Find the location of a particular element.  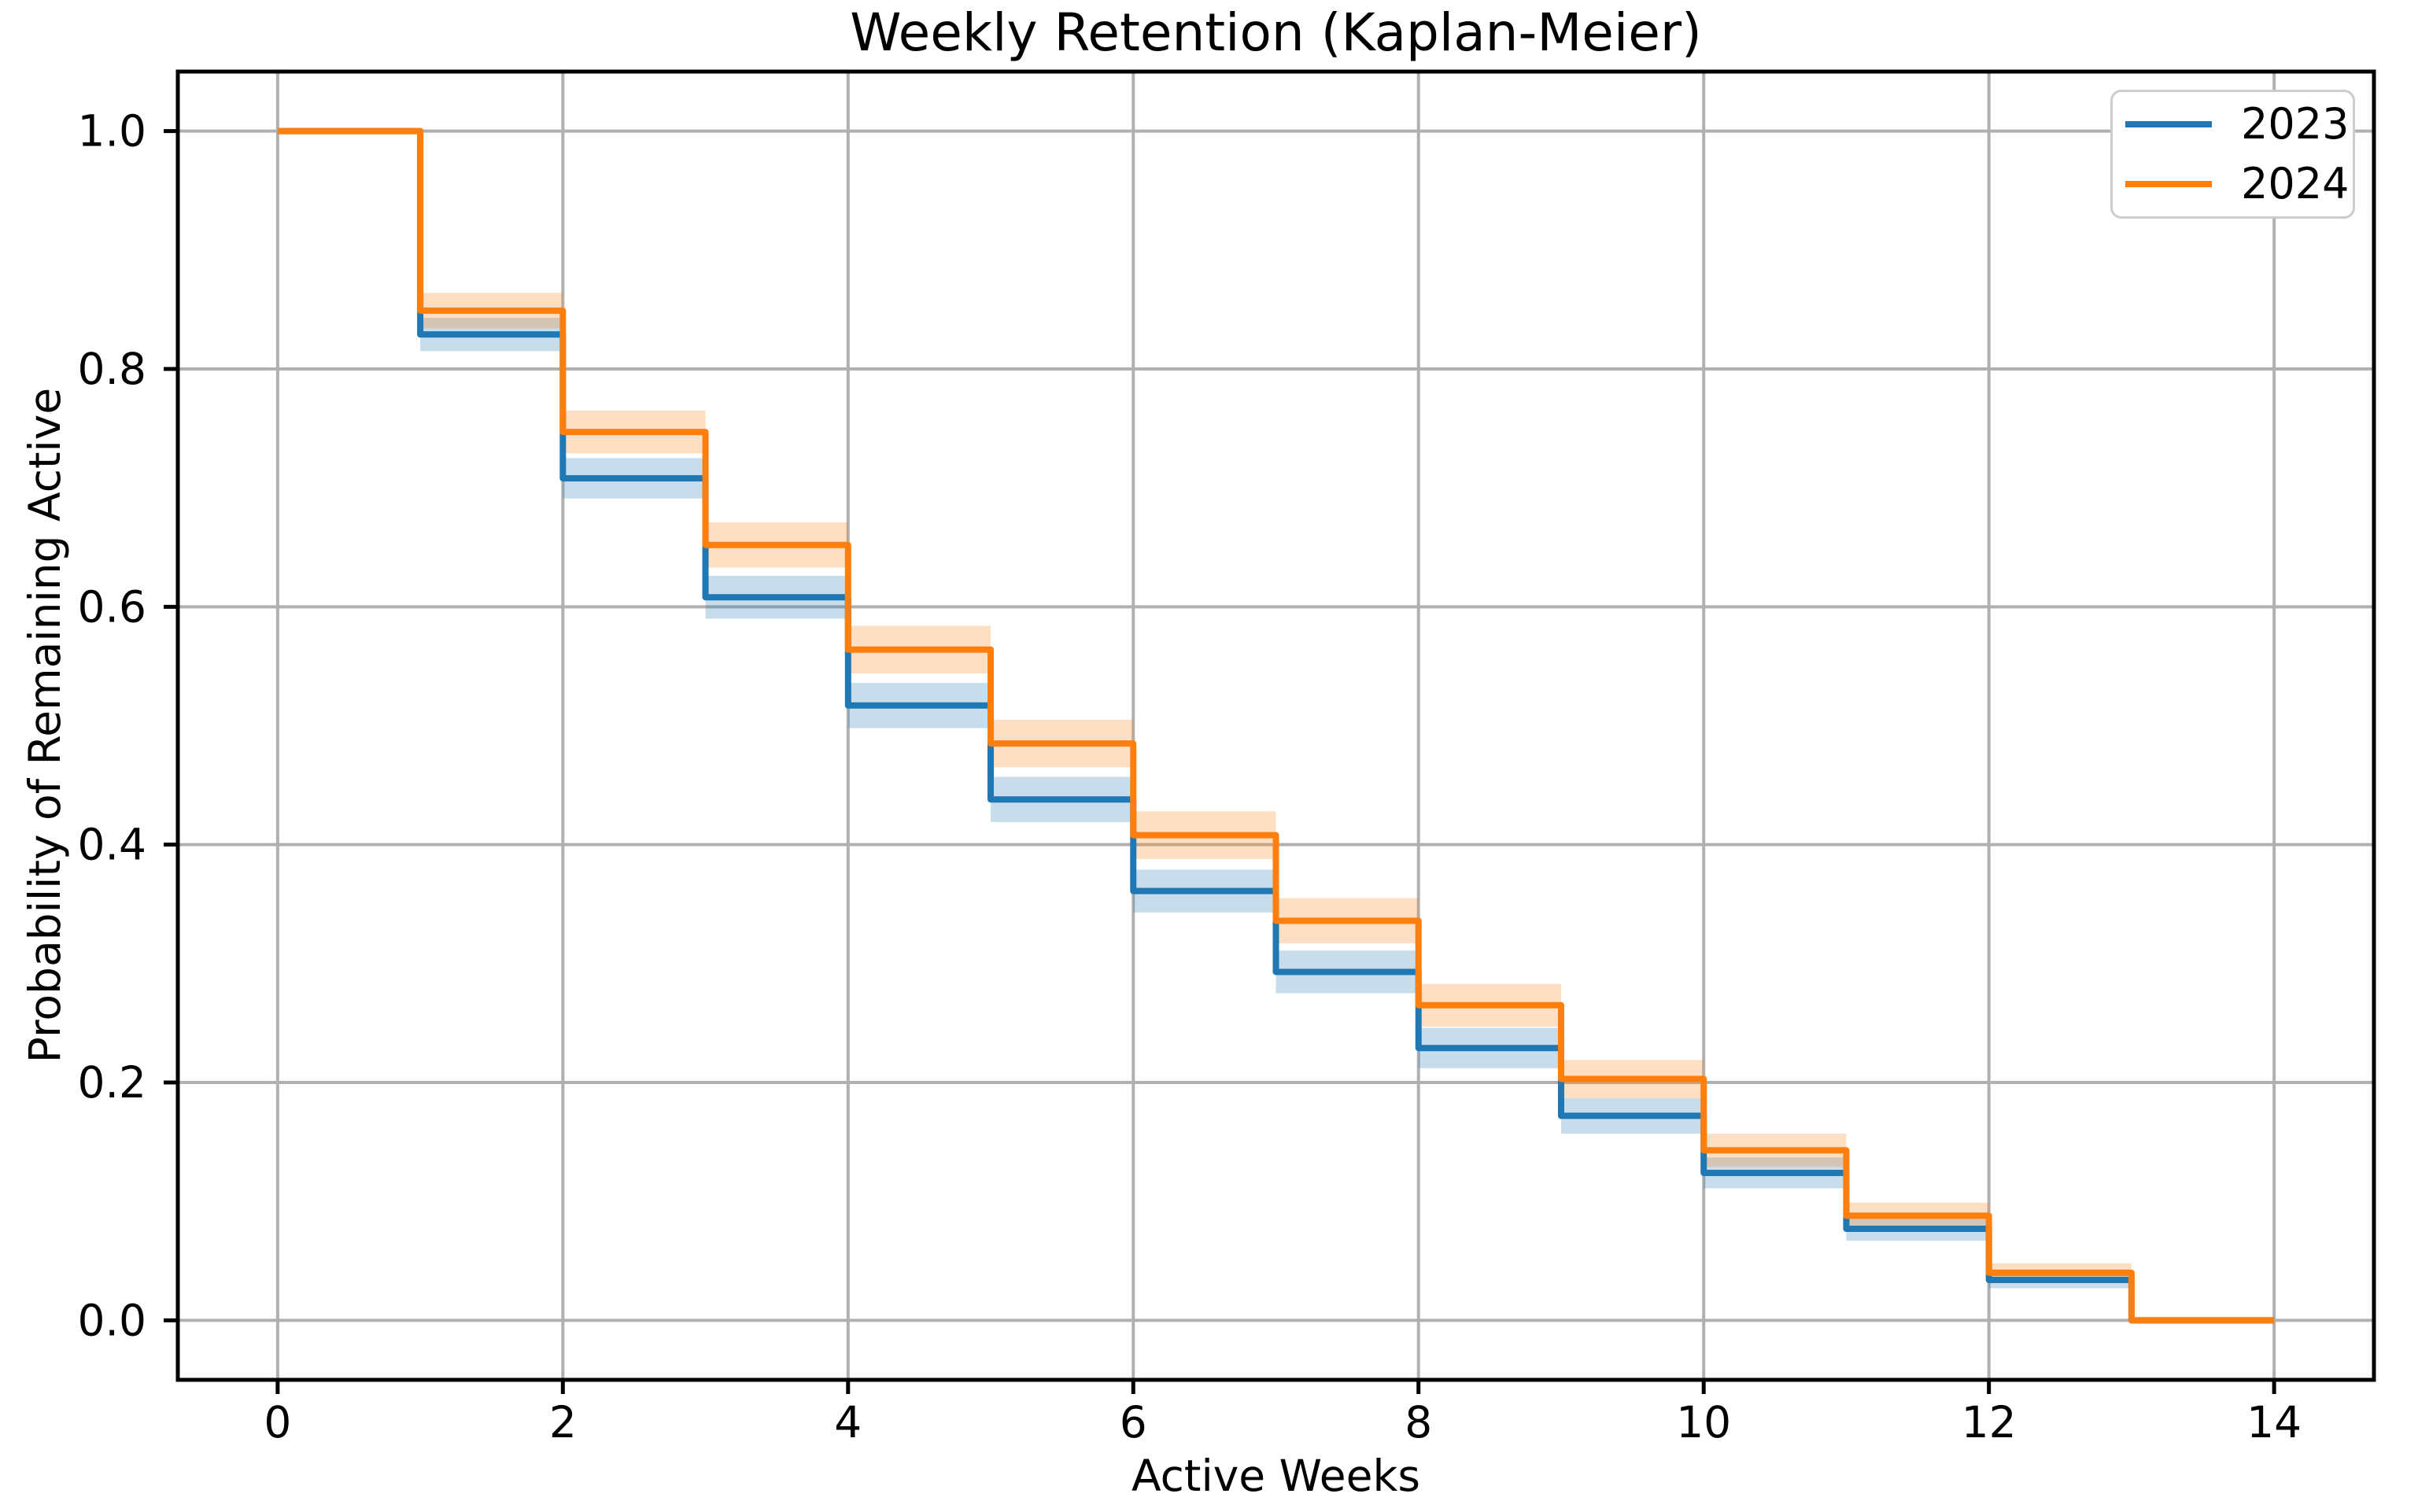

legend-swatch-2023 is located at coordinates (2168, 124).